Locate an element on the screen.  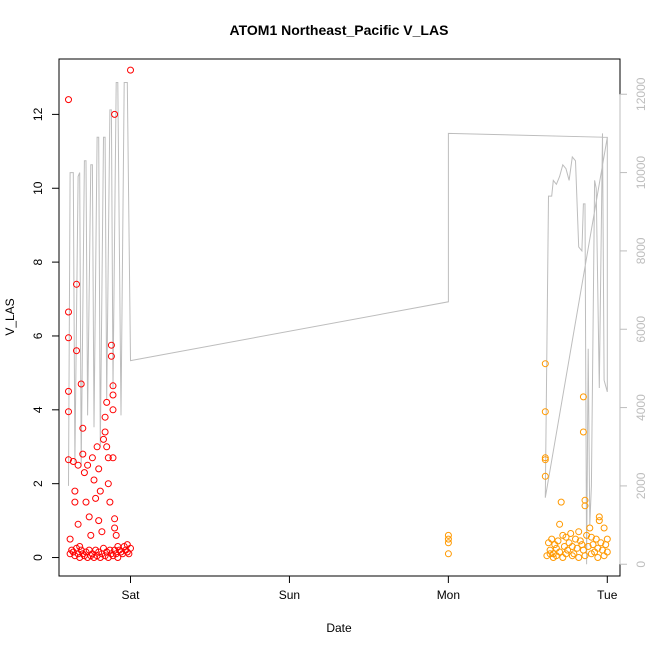
x-tick-label-sun: Sun is located at coordinates (289, 595).